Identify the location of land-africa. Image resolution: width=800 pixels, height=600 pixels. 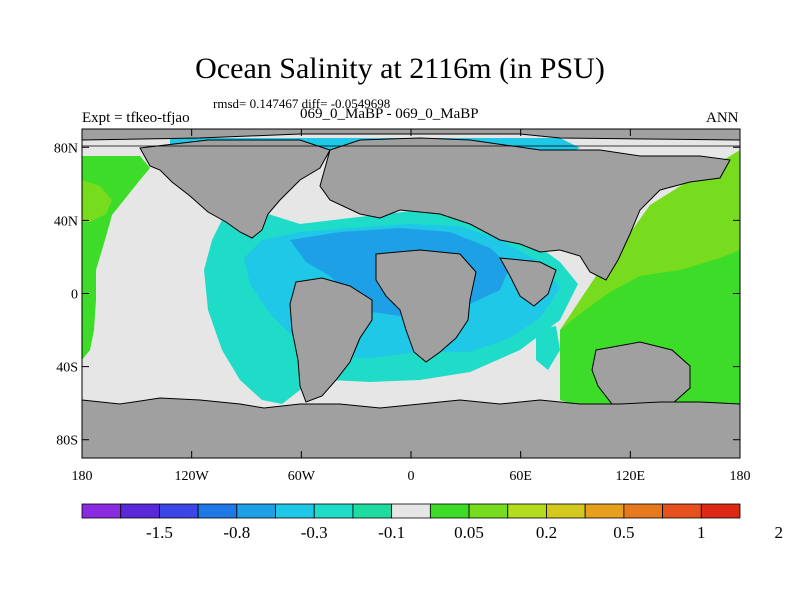
(426, 306).